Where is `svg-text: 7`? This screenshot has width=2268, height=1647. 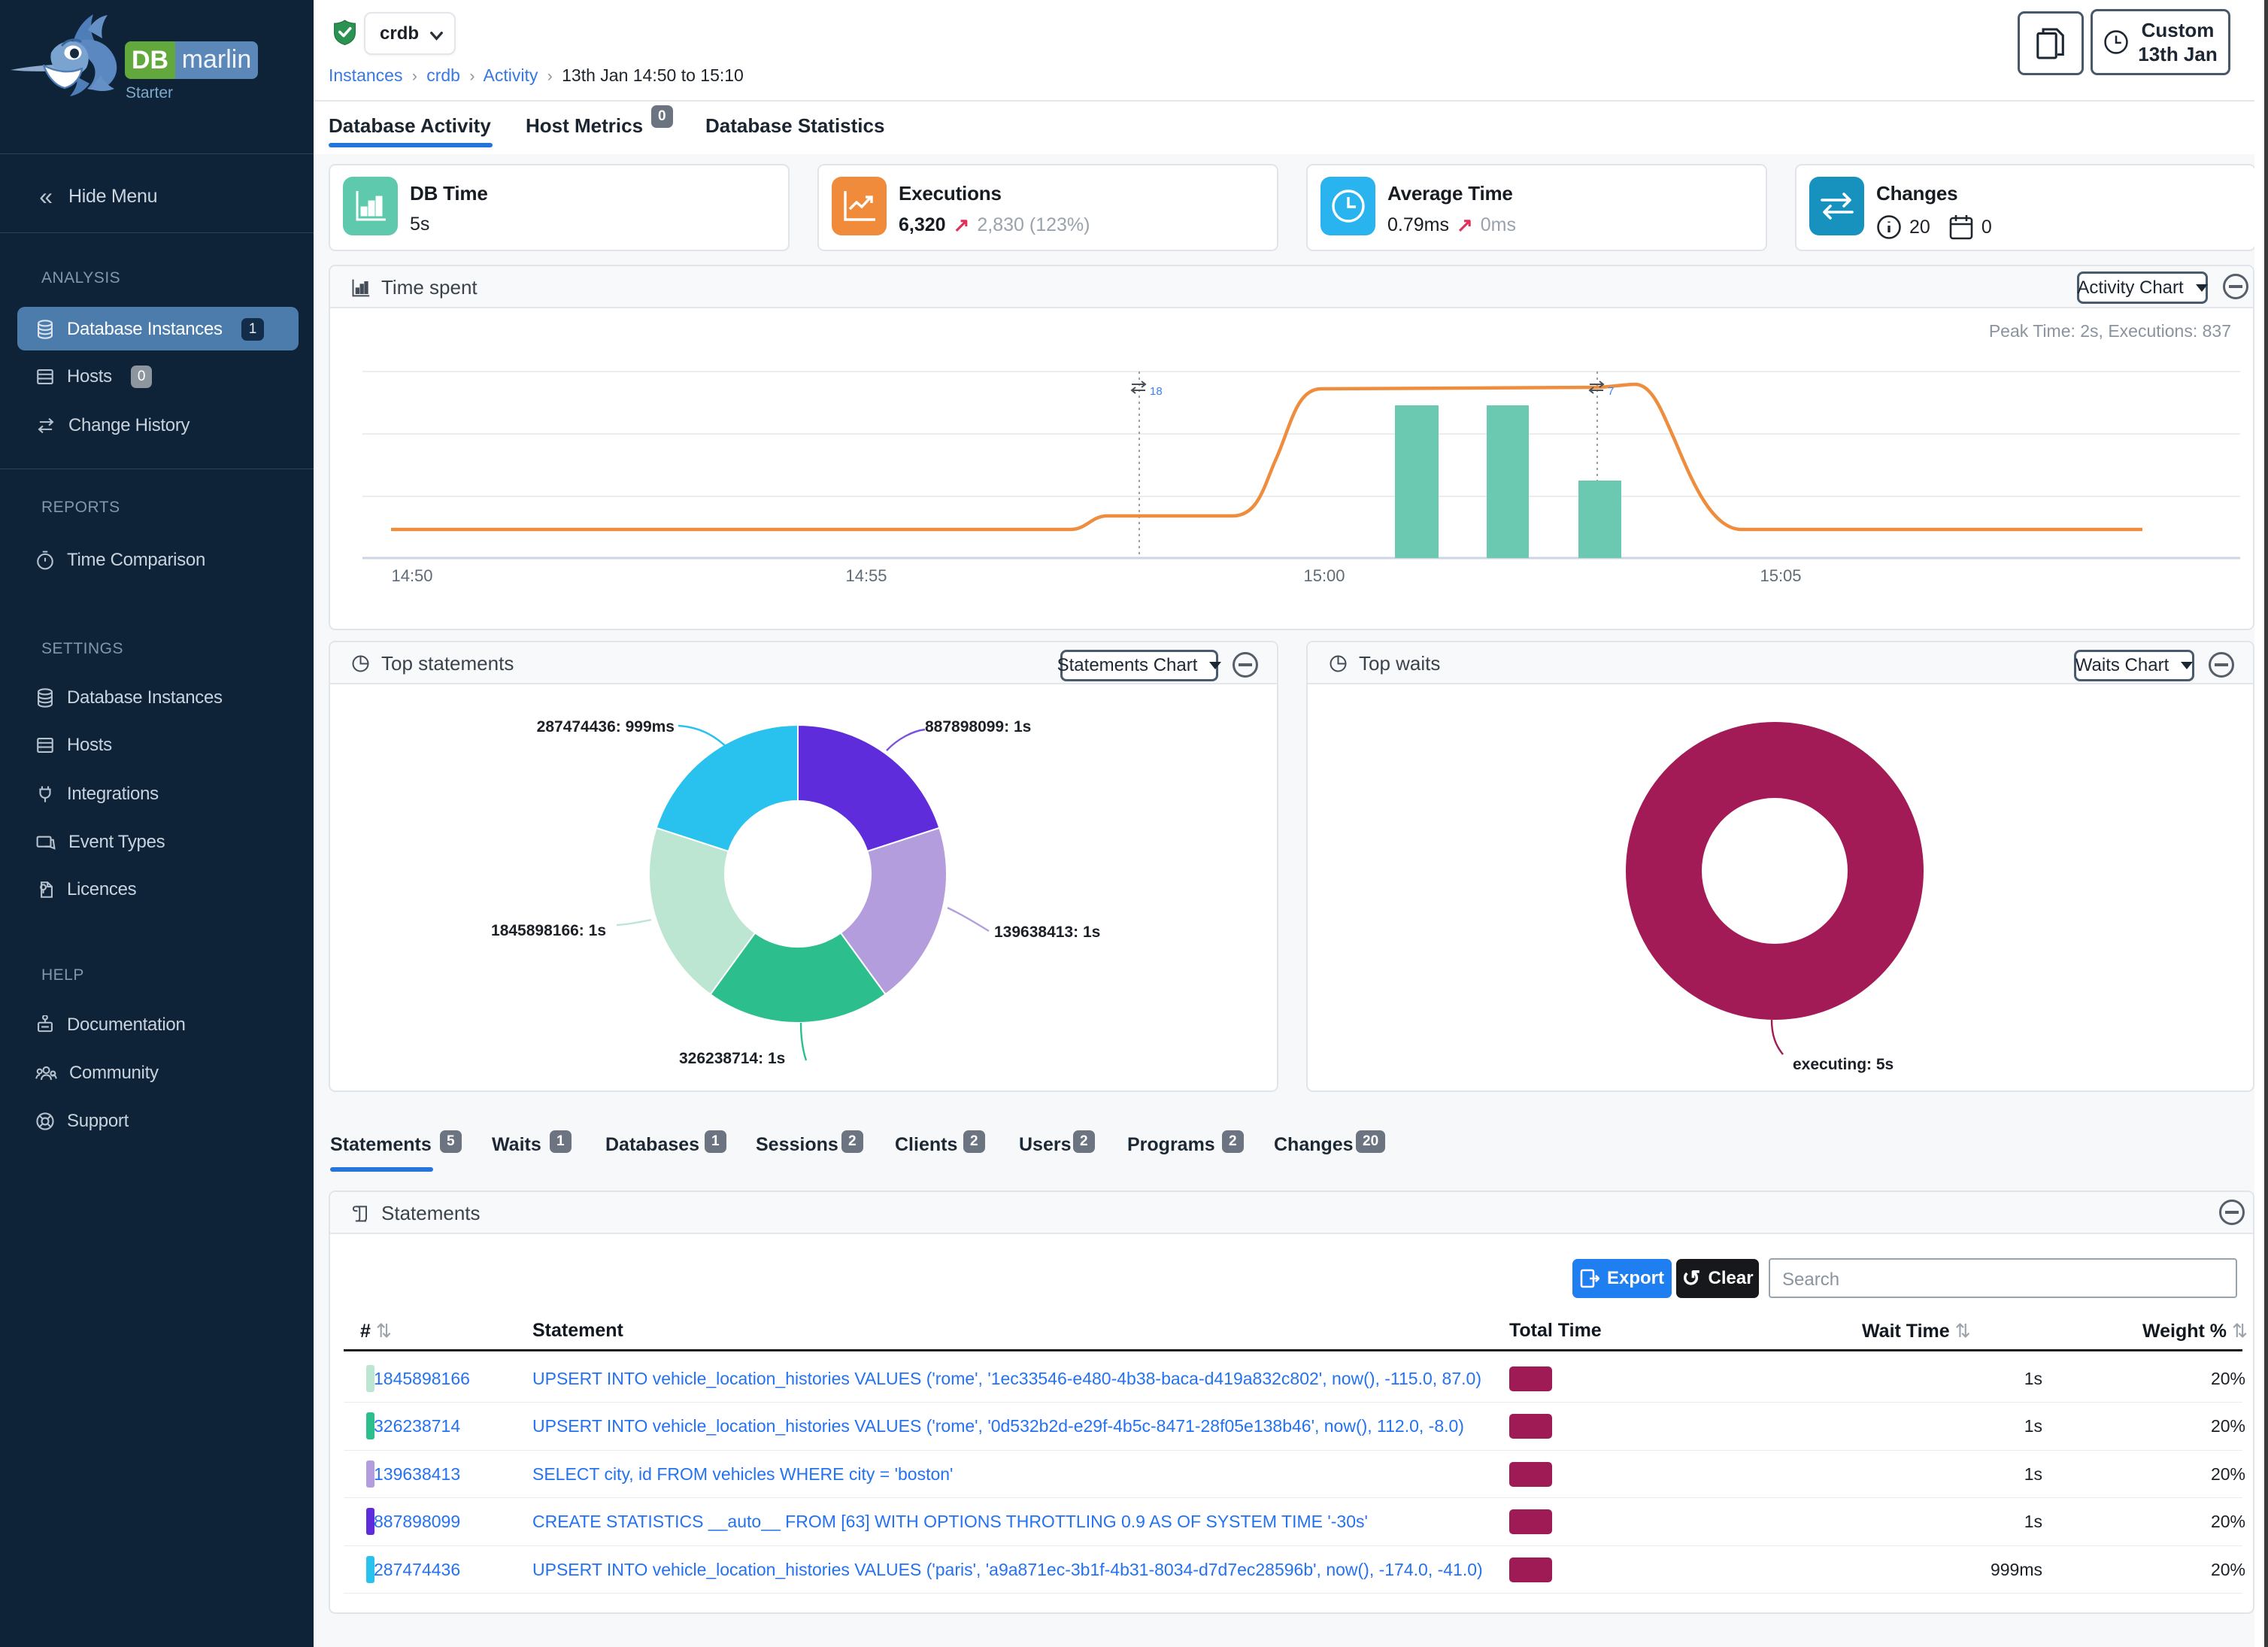 svg-text: 7 is located at coordinates (1611, 391).